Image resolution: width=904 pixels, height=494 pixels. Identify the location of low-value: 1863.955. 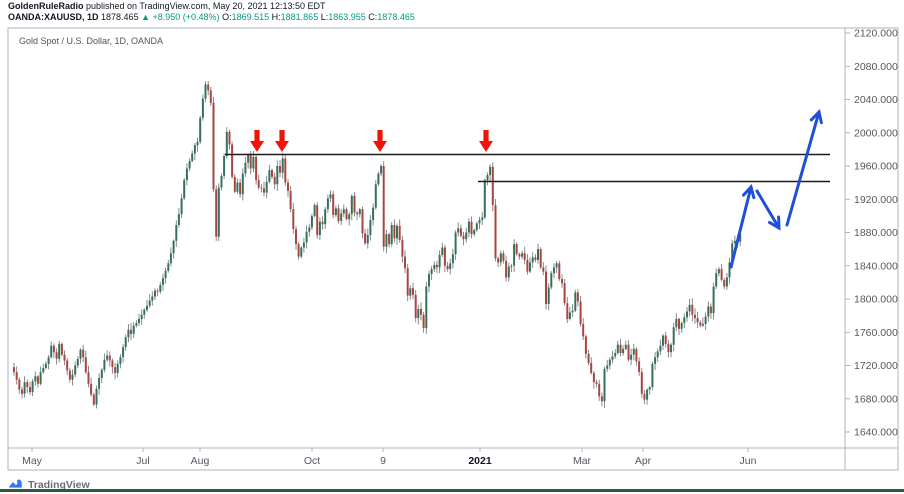
(347, 17).